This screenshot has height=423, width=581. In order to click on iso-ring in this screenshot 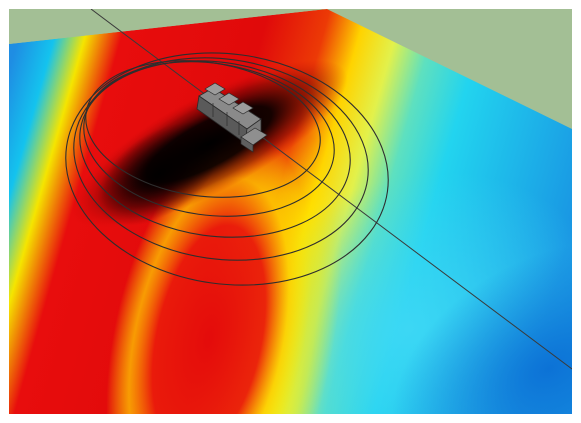, I will do `click(203, 129)`.